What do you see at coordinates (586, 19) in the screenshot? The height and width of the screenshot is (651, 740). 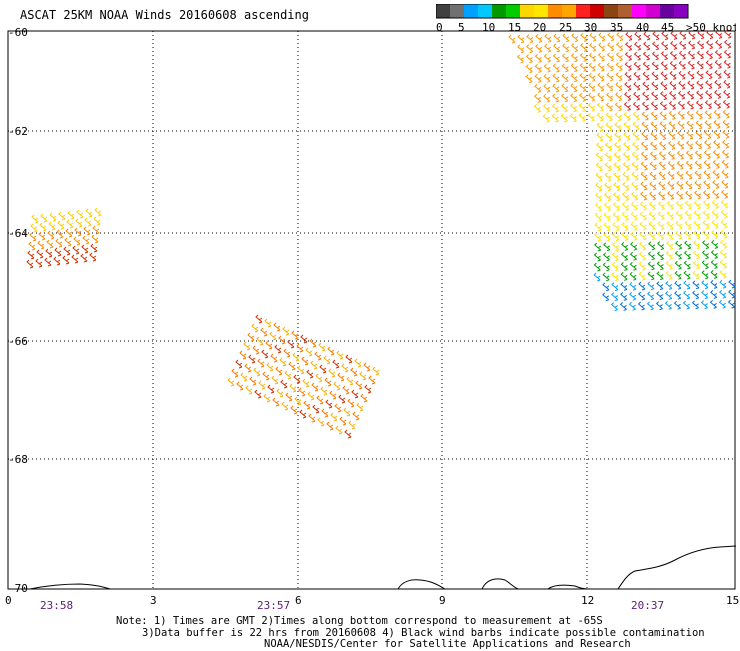 I see `wind-speed-legend: 0 5 10 15 20 25 30 35 40 45 >50 knots` at bounding box center [586, 19].